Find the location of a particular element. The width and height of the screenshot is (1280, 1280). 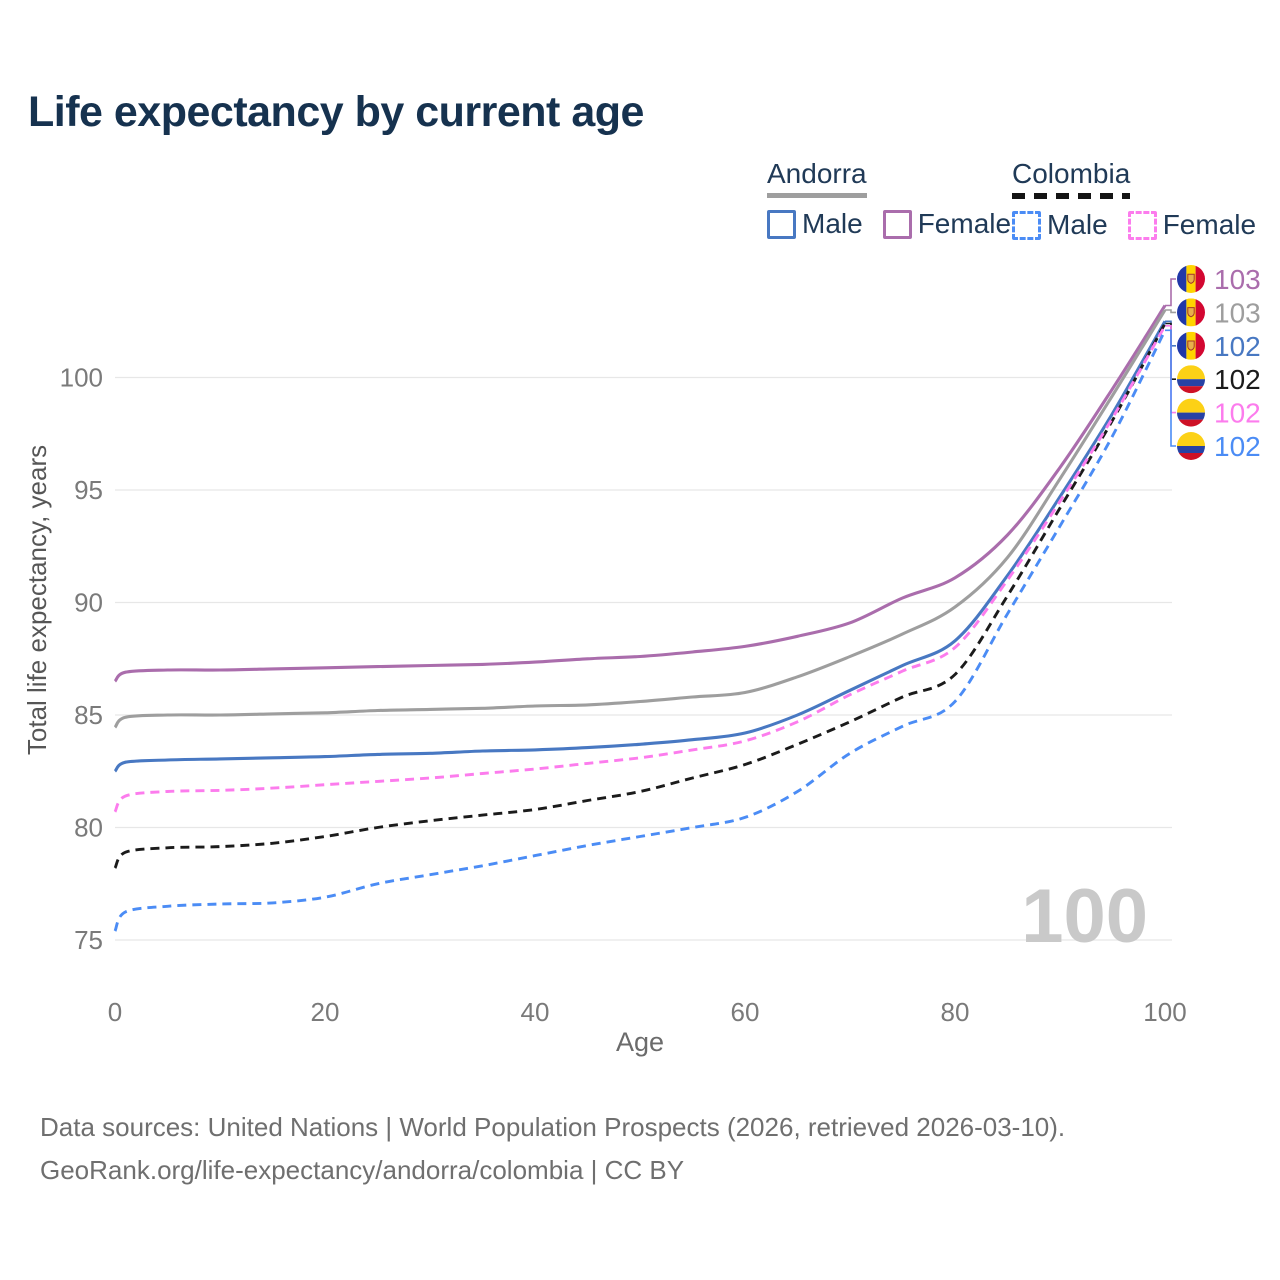

legend-item-colombia-female: Female is located at coordinates (1192, 225).